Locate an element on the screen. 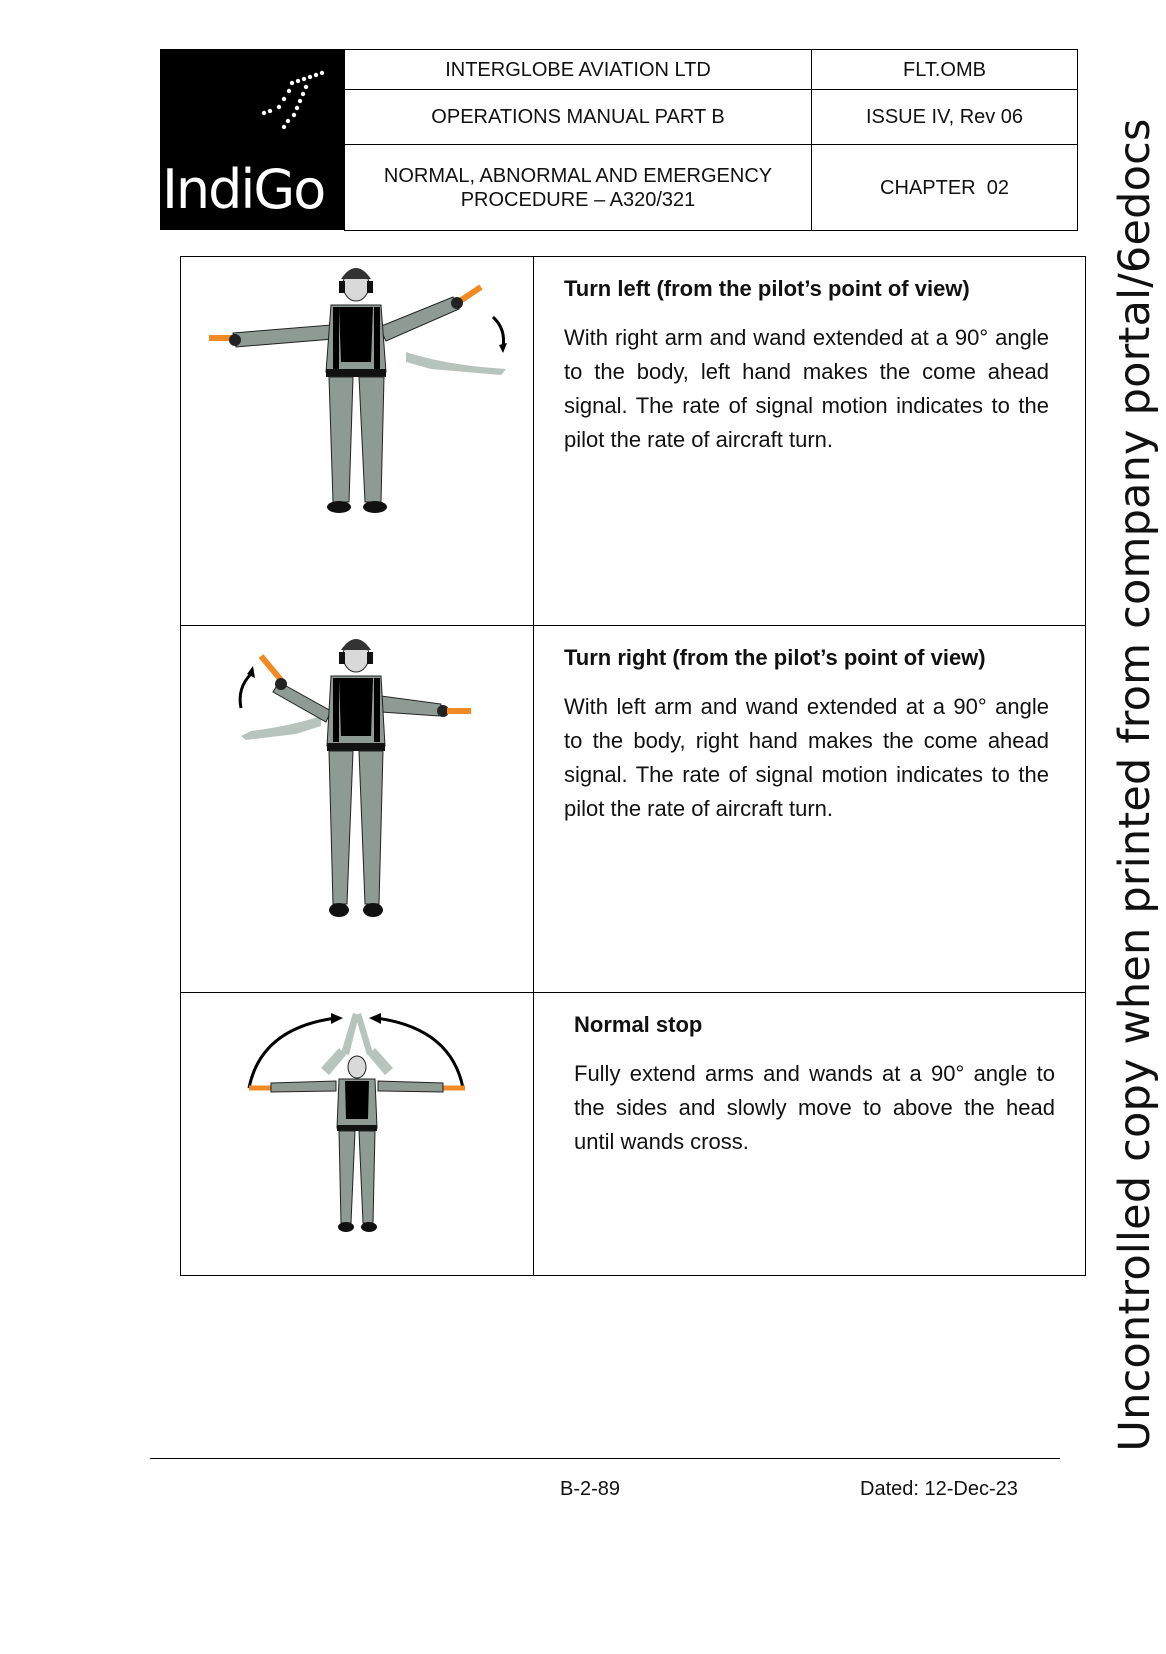  normal-stop-illustration-cell is located at coordinates (357, 1134).